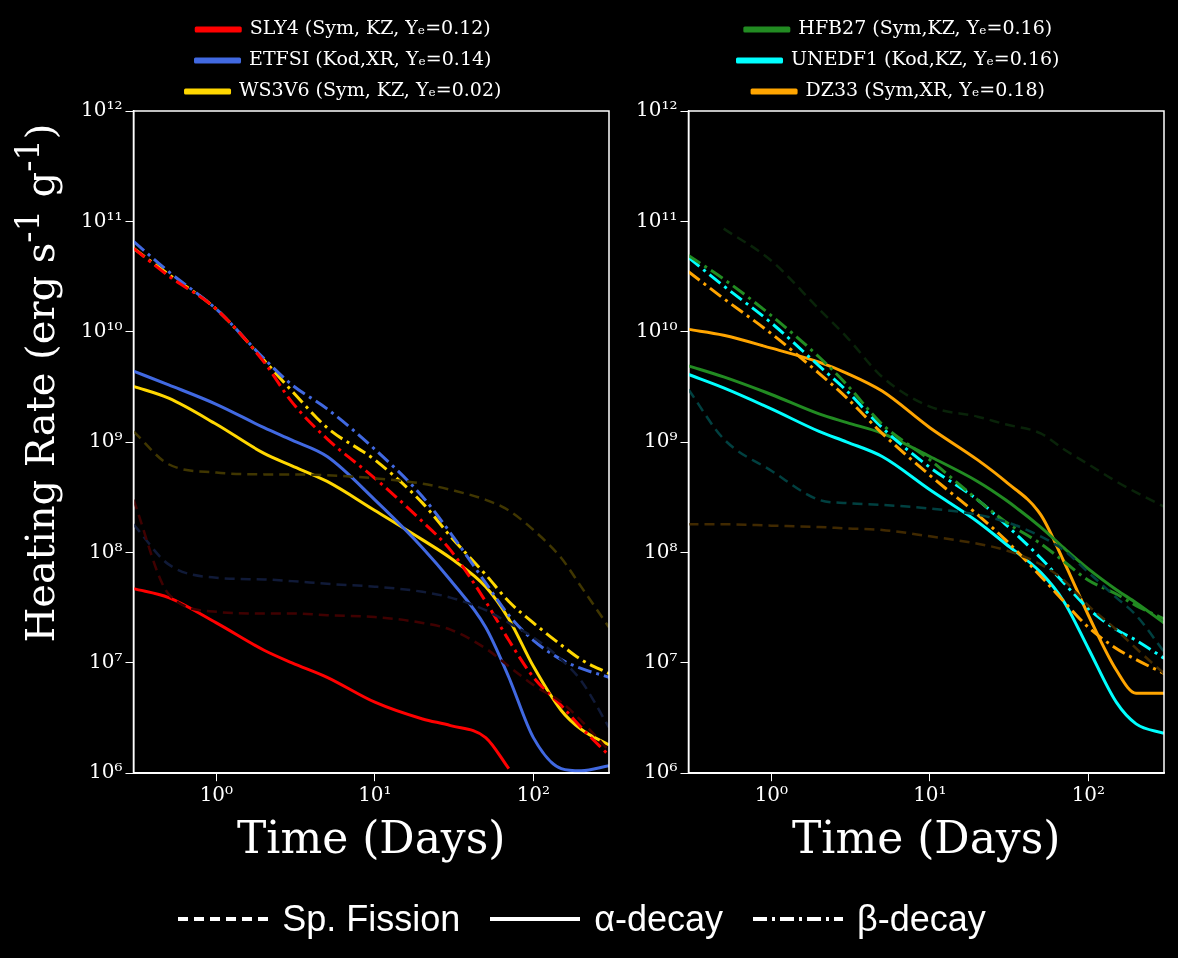 This screenshot has width=1178, height=958. Describe the element at coordinates (371, 919) in the screenshot. I see `text: Sp. Fission` at that location.